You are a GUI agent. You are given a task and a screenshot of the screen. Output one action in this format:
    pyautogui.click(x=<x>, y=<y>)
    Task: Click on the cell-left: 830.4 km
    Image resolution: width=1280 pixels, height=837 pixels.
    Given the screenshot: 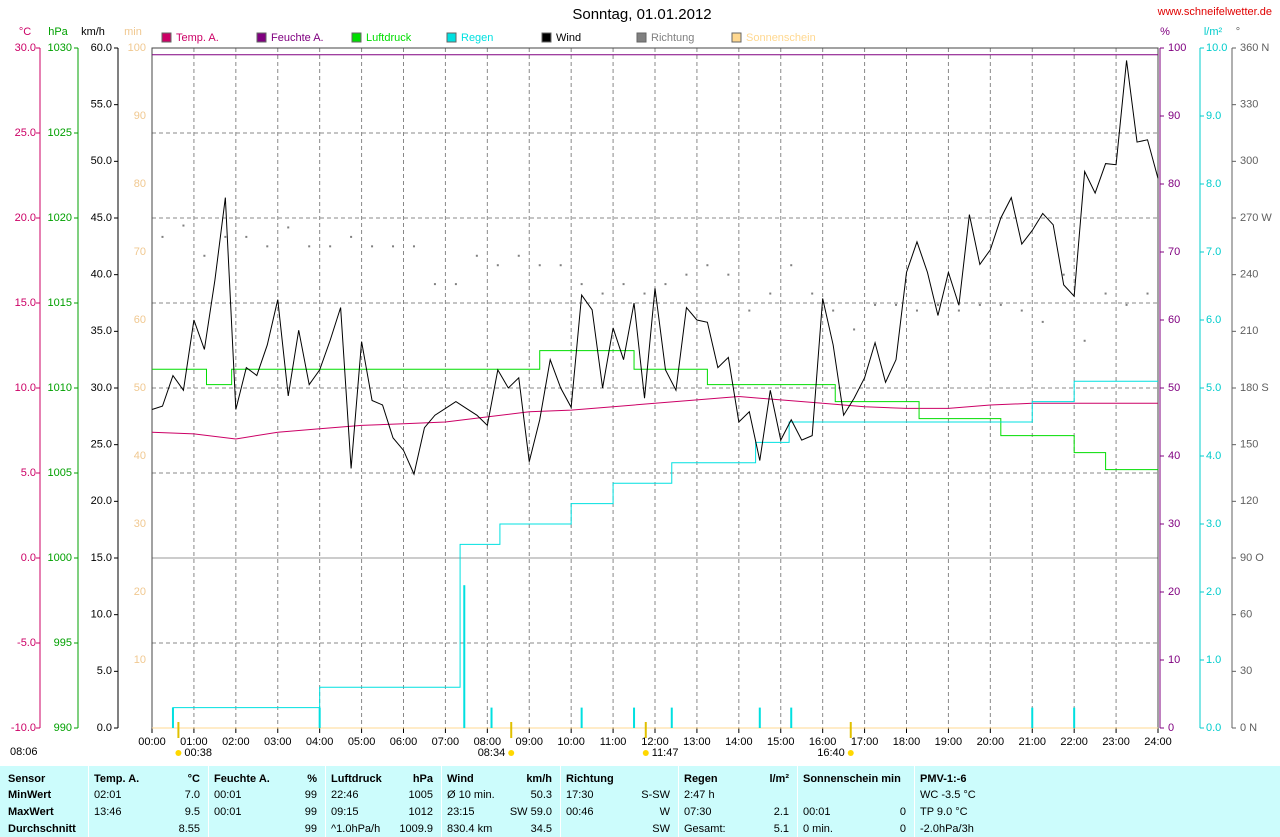 What is the action you would take?
    pyautogui.click(x=470, y=829)
    